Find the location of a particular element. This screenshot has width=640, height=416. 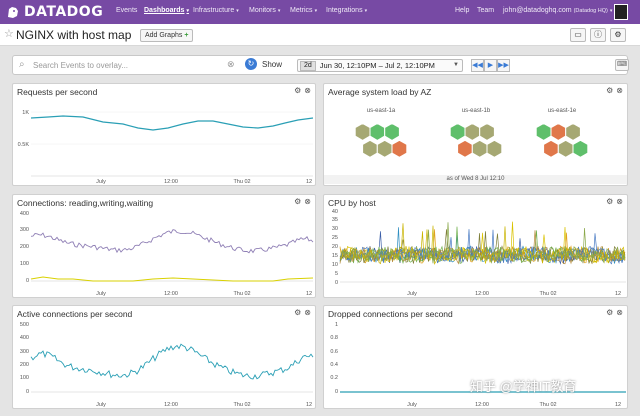

info-button: ⓘ is located at coordinates (598, 35).